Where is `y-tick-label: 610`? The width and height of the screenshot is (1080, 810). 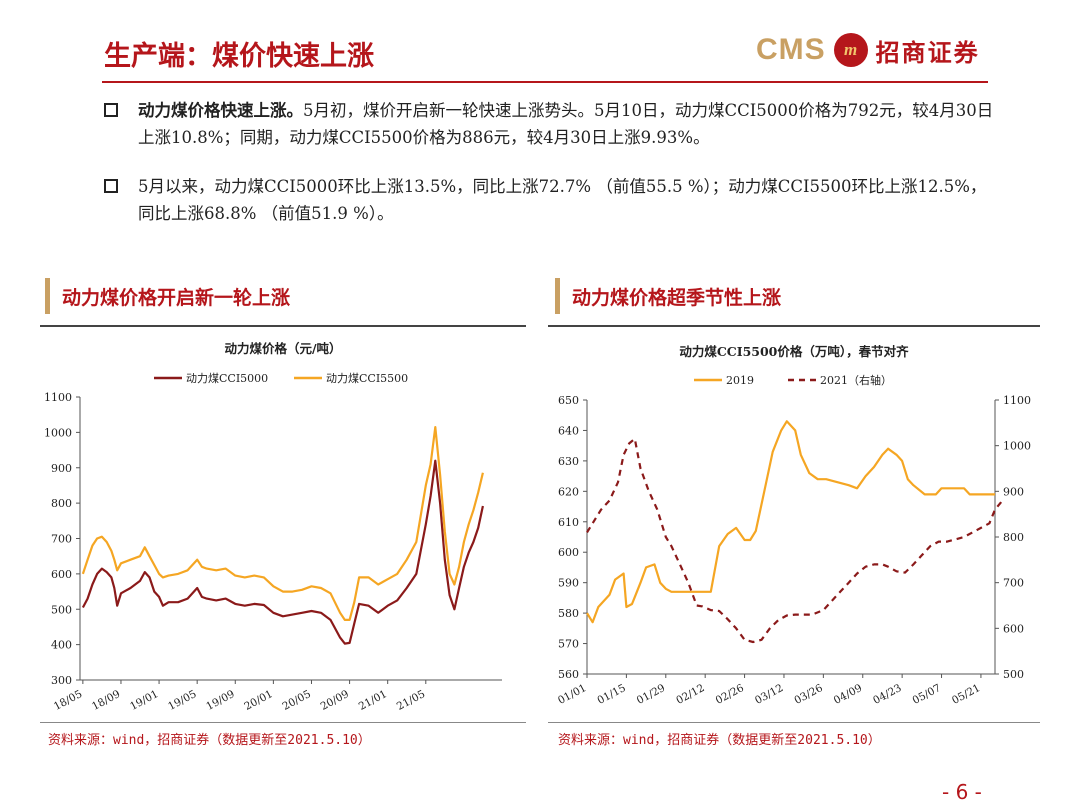 y-tick-label: 610 is located at coordinates (568, 522).